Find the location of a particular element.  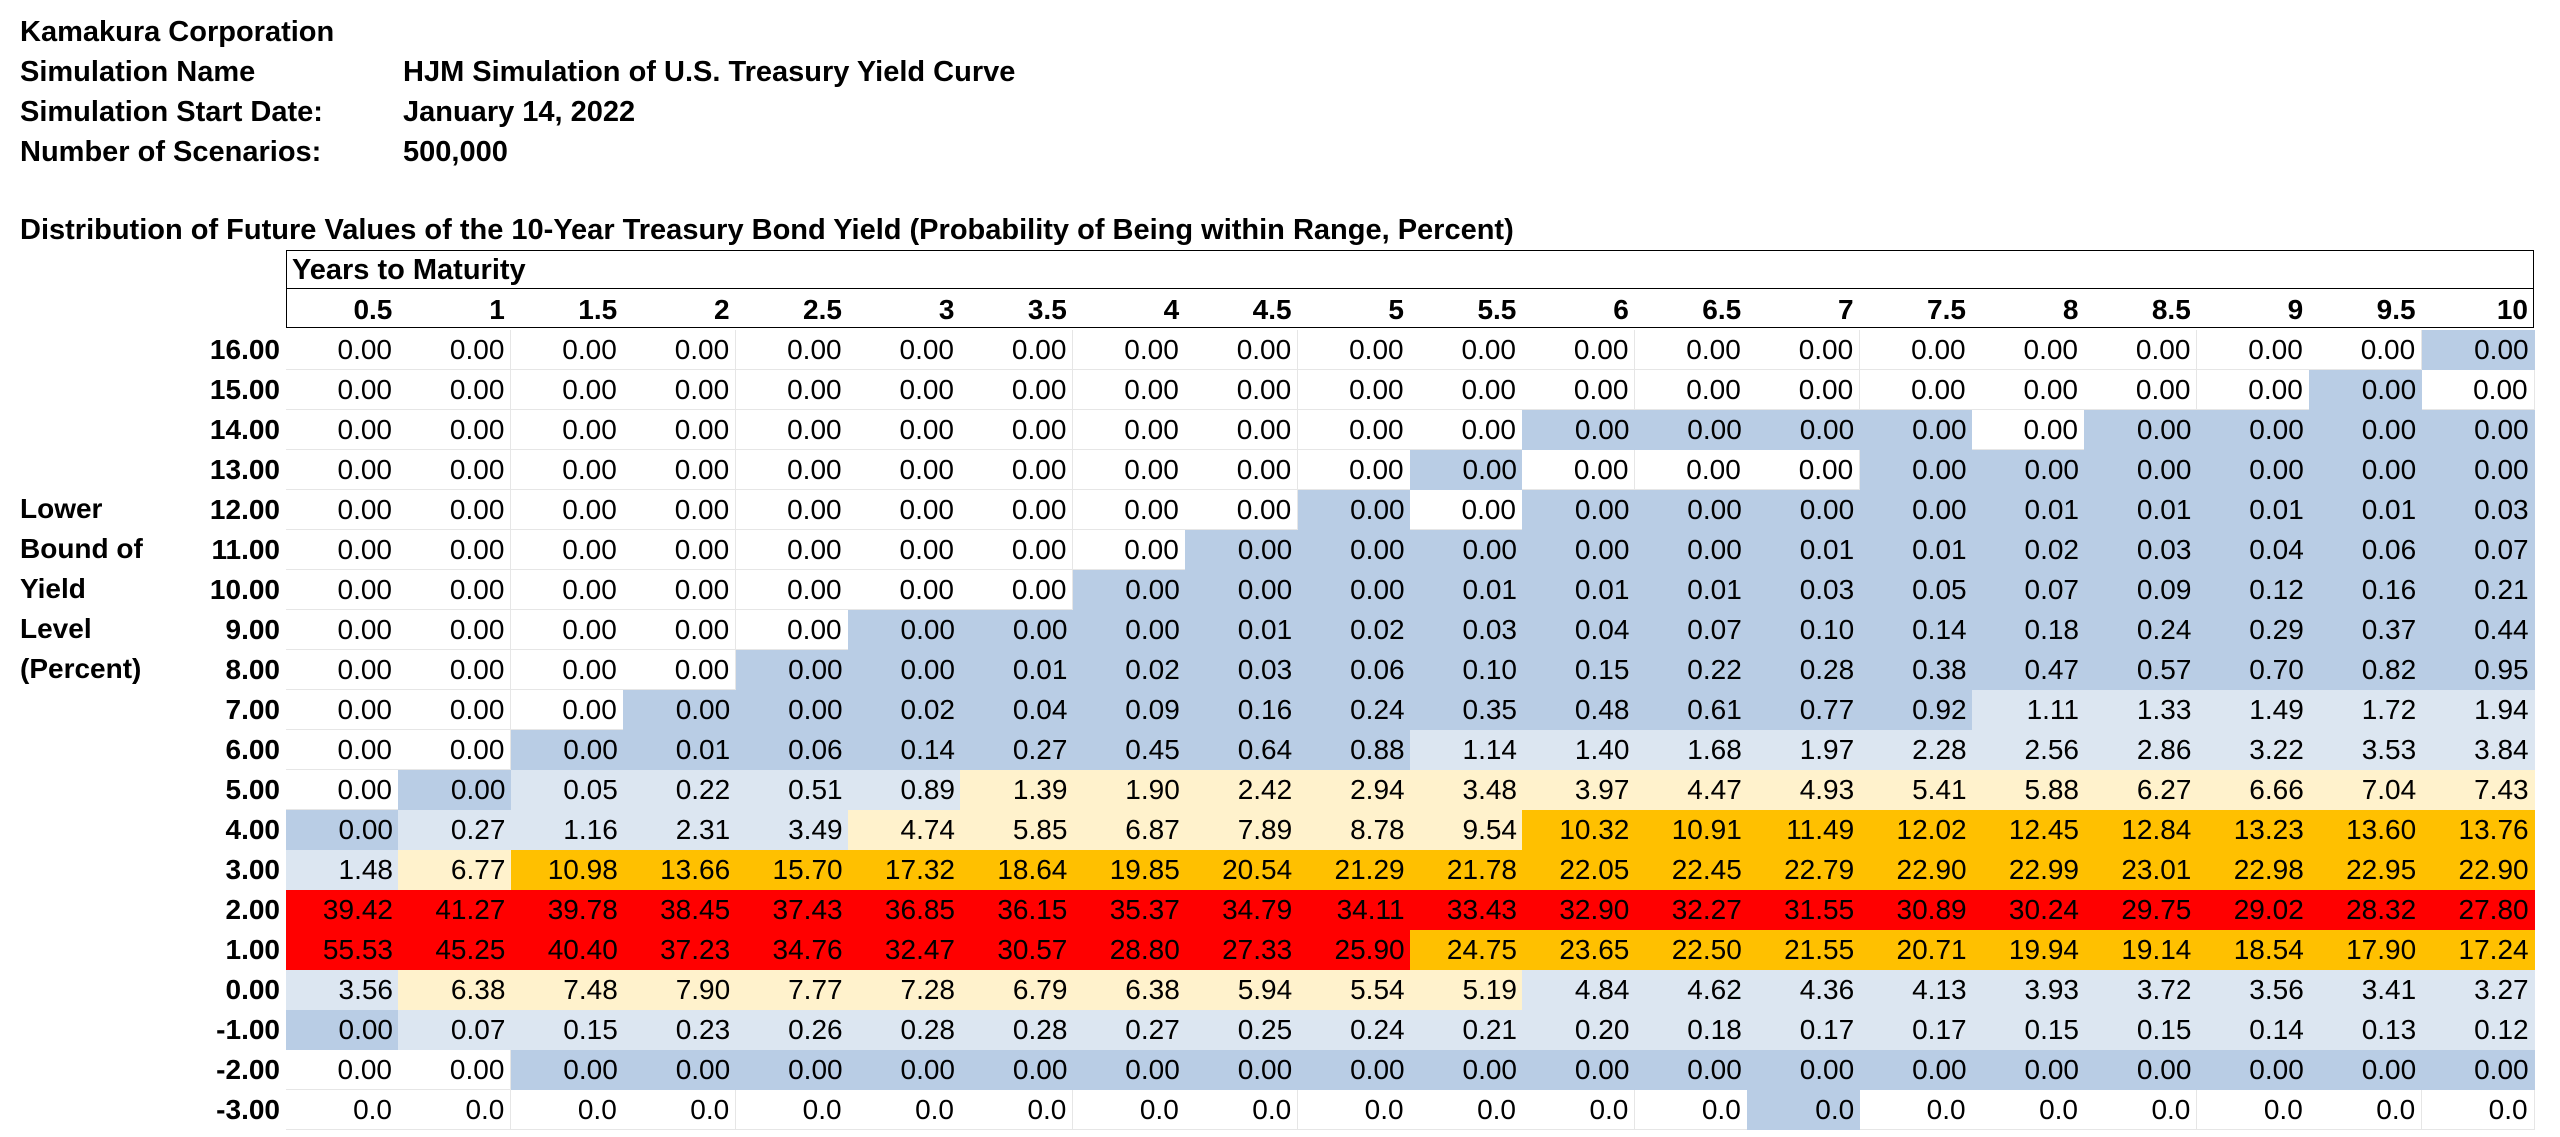

years-to-maturity-label: Years to Maturity is located at coordinates (409, 270).